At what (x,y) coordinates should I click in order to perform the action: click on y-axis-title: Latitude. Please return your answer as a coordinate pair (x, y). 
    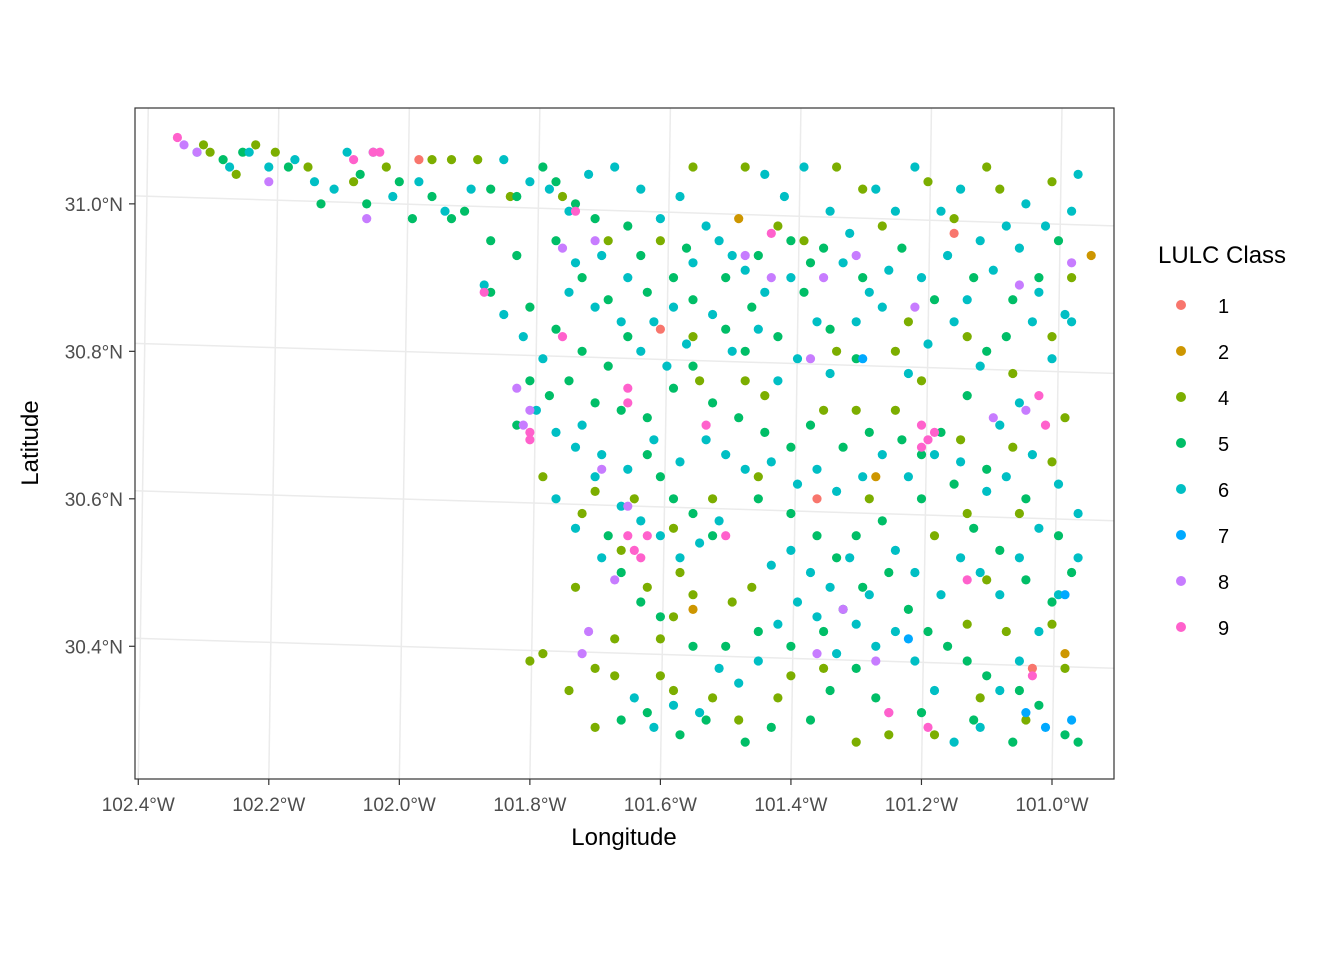
    Looking at the image, I should click on (30, 442).